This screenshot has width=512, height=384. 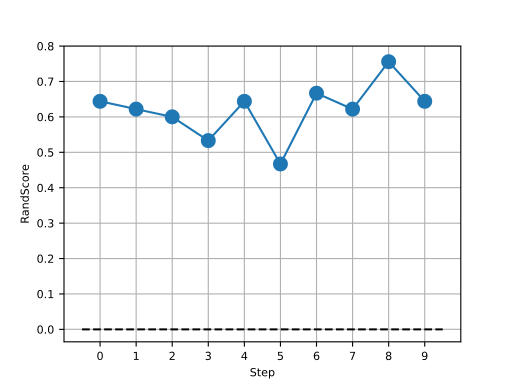 I want to click on x-tick-label: 0, so click(x=100, y=356).